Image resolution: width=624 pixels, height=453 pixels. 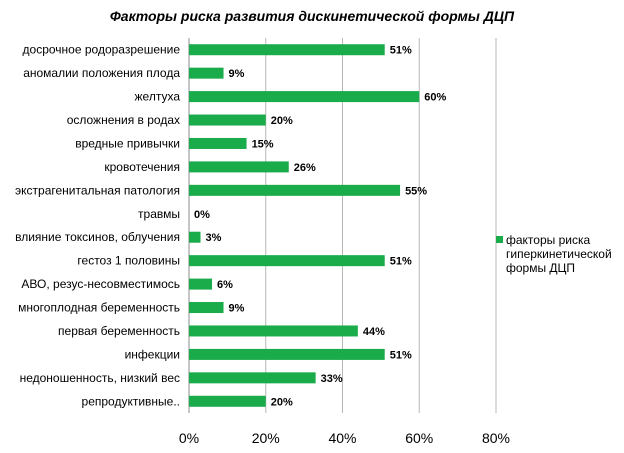 I want to click on x-tick-label: 80%, so click(x=496, y=438).